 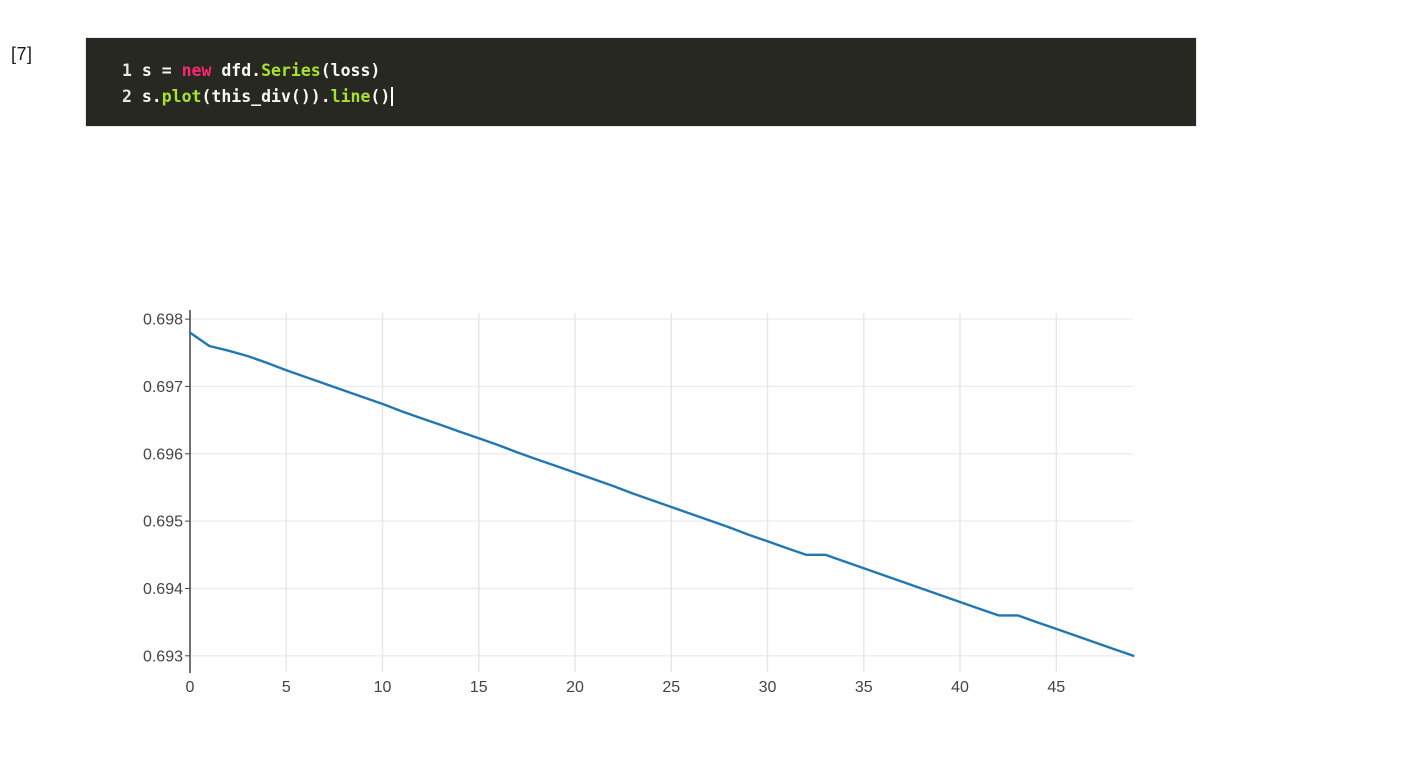 What do you see at coordinates (350, 70) in the screenshot?
I see `code-token: (loss)` at bounding box center [350, 70].